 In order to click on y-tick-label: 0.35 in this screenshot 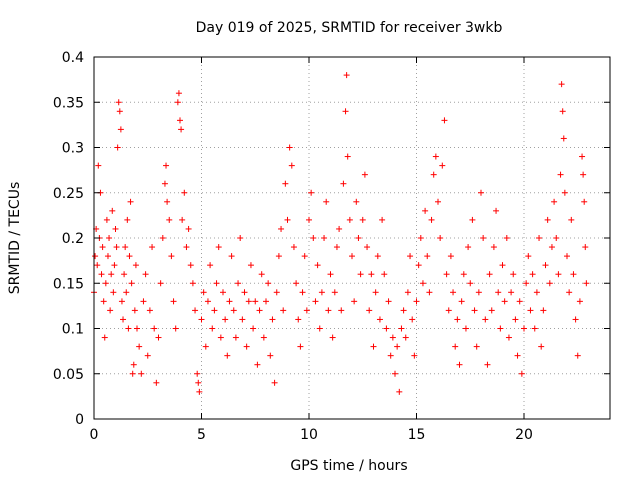, I will do `click(68, 103)`.